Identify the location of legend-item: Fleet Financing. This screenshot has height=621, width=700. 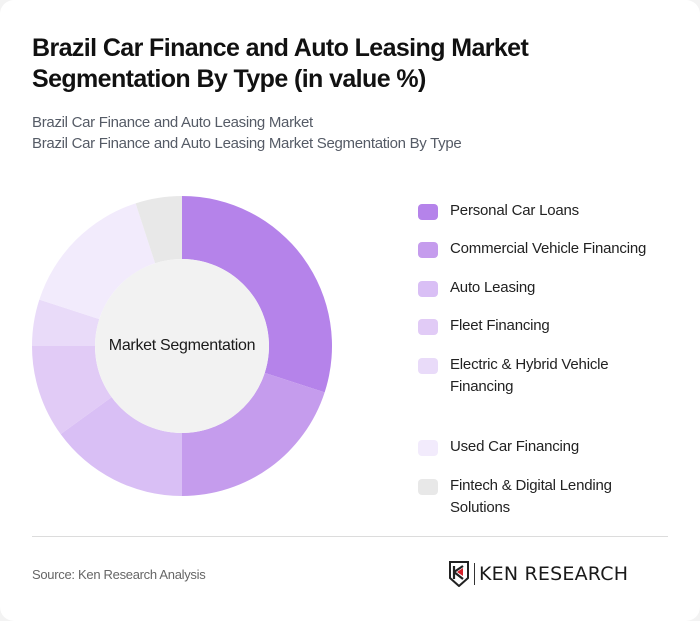
(553, 326).